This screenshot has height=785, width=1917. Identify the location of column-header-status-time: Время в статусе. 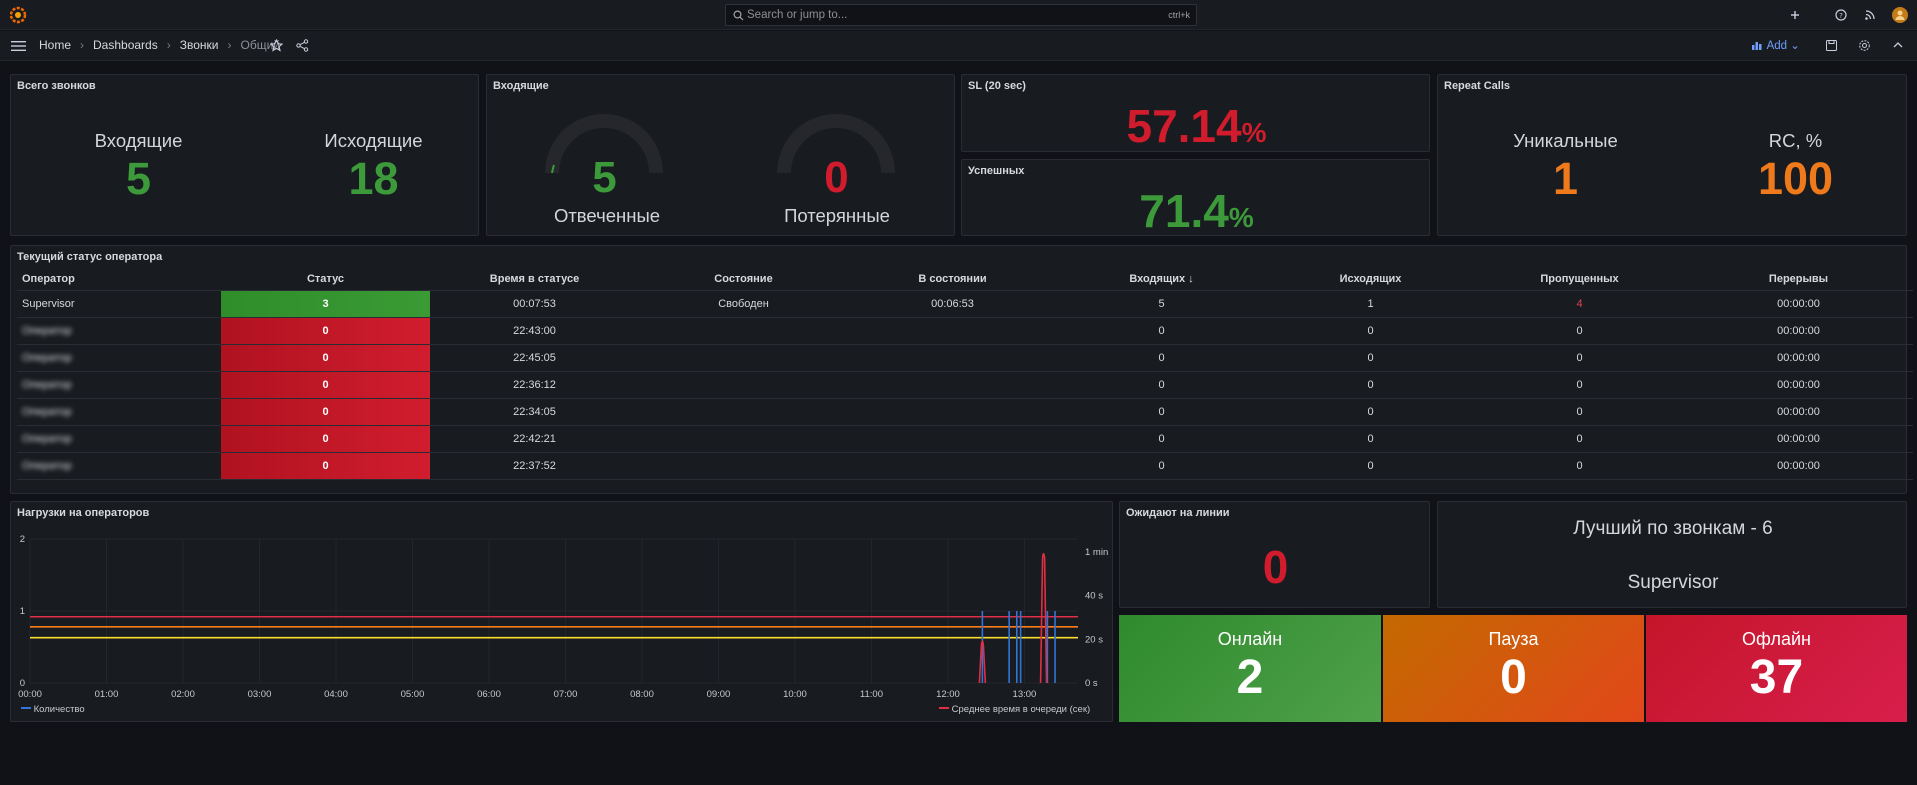
(534, 280).